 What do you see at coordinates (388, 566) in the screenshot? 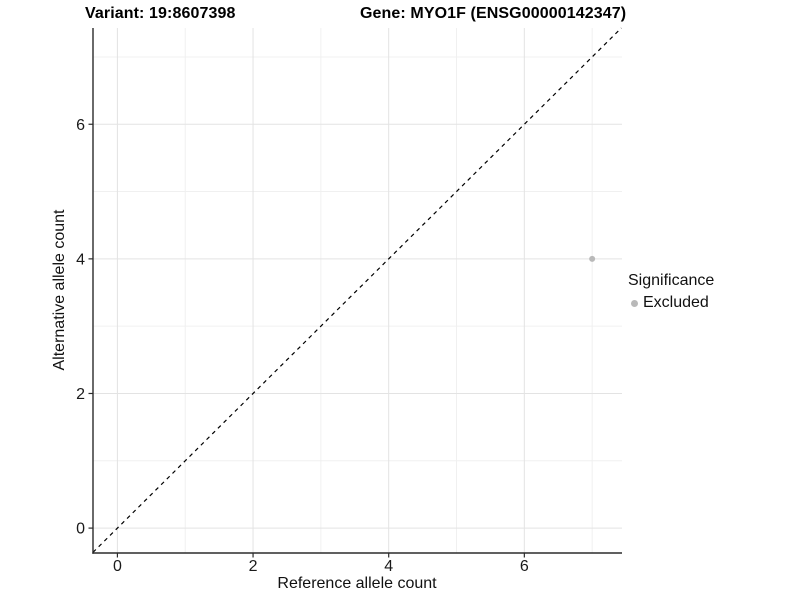
I see `x-tick-label: 4` at bounding box center [388, 566].